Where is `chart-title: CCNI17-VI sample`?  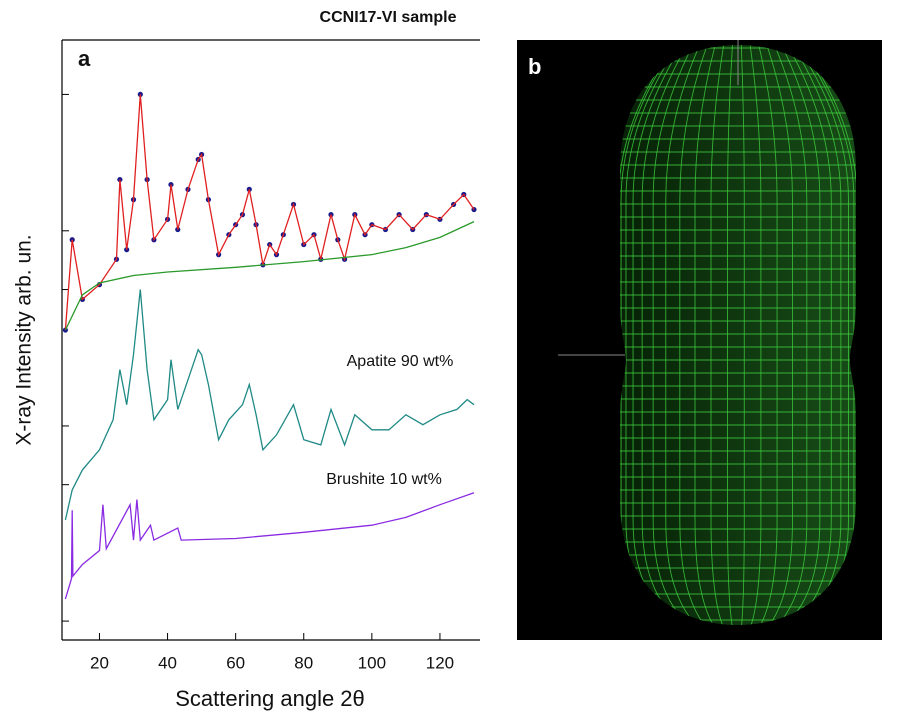 chart-title: CCNI17-VI sample is located at coordinates (388, 17).